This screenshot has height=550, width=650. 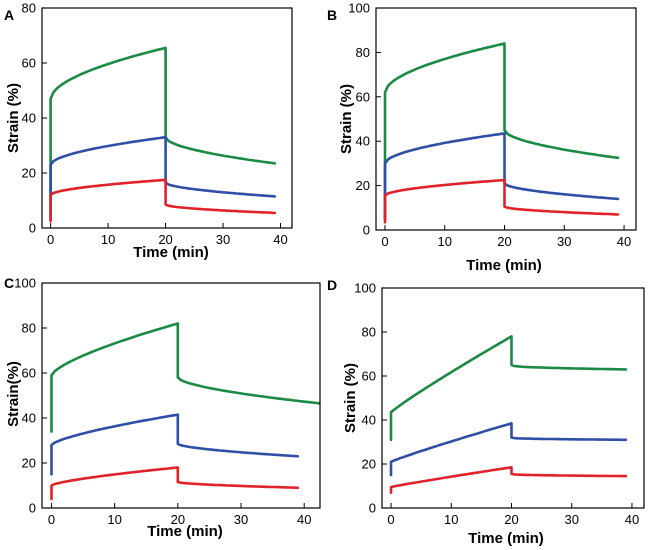 What do you see at coordinates (332, 285) in the screenshot?
I see `panel-letter: D` at bounding box center [332, 285].